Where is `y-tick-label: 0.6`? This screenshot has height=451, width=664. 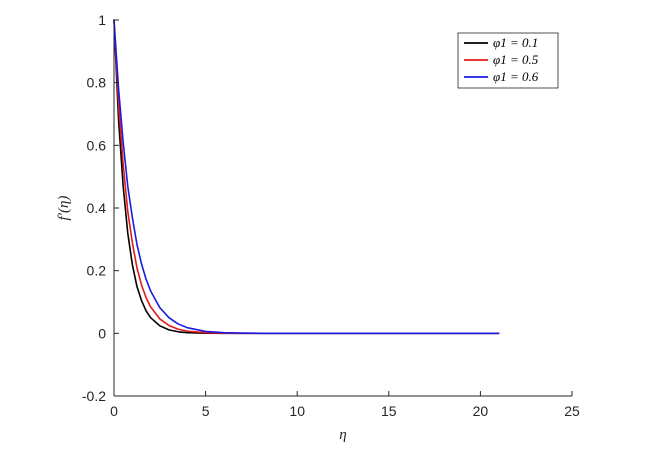 y-tick-label: 0.6 is located at coordinates (97, 145).